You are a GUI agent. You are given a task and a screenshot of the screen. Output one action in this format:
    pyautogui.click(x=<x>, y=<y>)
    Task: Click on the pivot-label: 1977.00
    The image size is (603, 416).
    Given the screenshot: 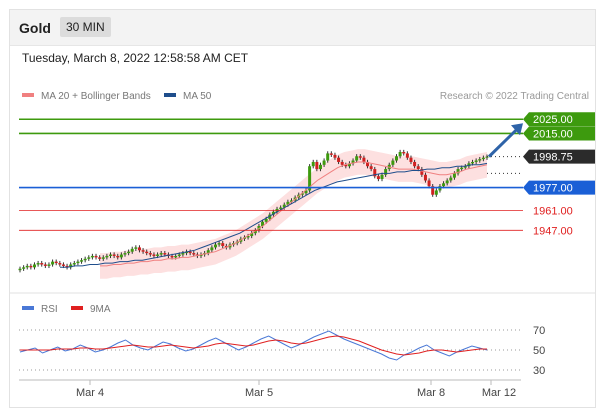 What is the action you would take?
    pyautogui.click(x=553, y=189)
    